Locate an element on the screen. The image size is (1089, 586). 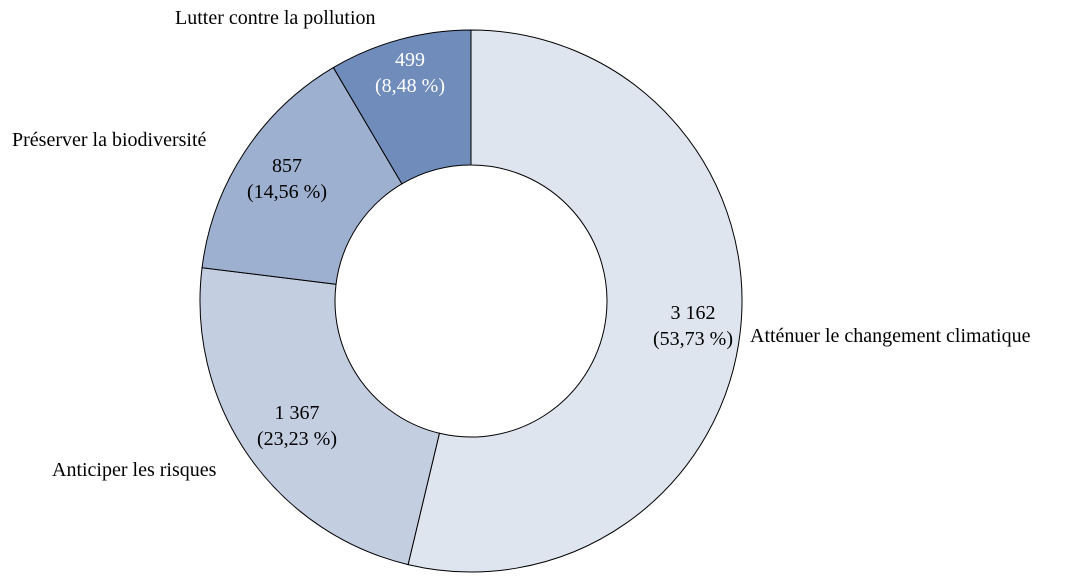
data-label-lutter: 499 (8,48 %) is located at coordinates (410, 73).